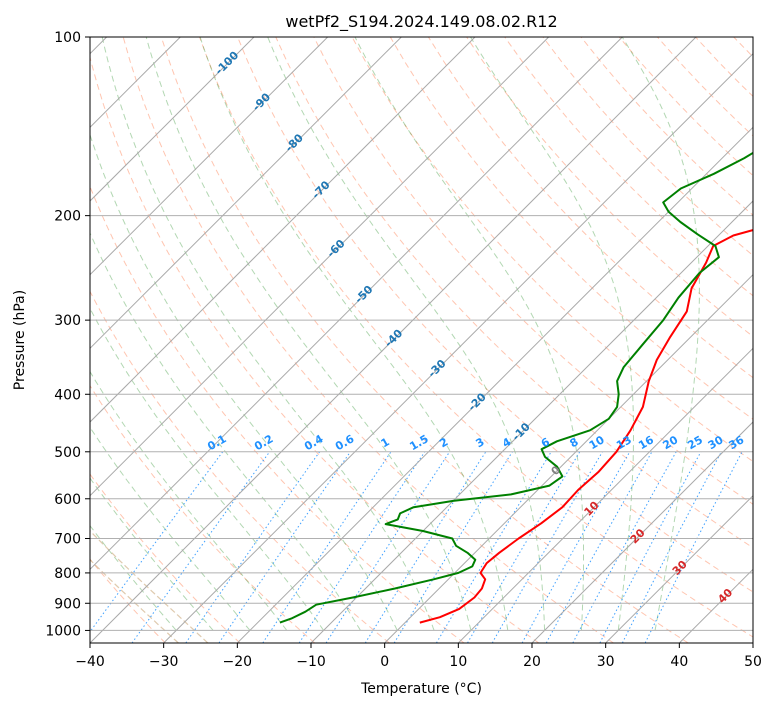 Image resolution: width=775 pixels, height=712 pixels. What do you see at coordinates (67, 500) in the screenshot?
I see `y-tick-label: 600` at bounding box center [67, 500].